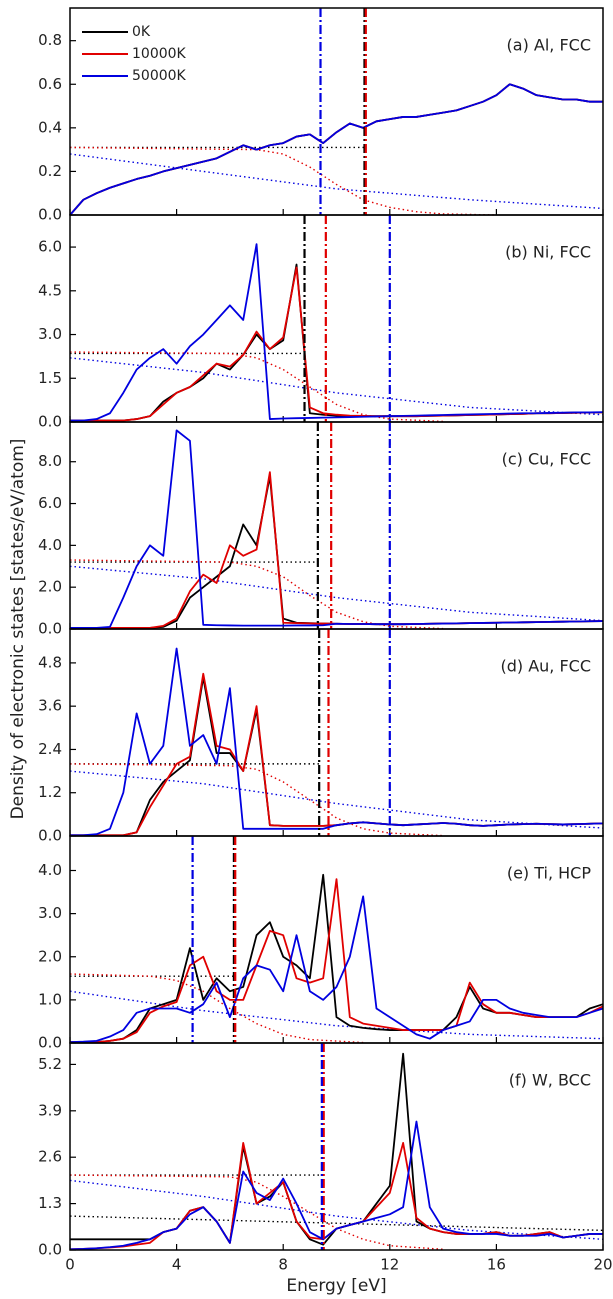  I want to click on x-tick-label: 4, so click(177, 1265).